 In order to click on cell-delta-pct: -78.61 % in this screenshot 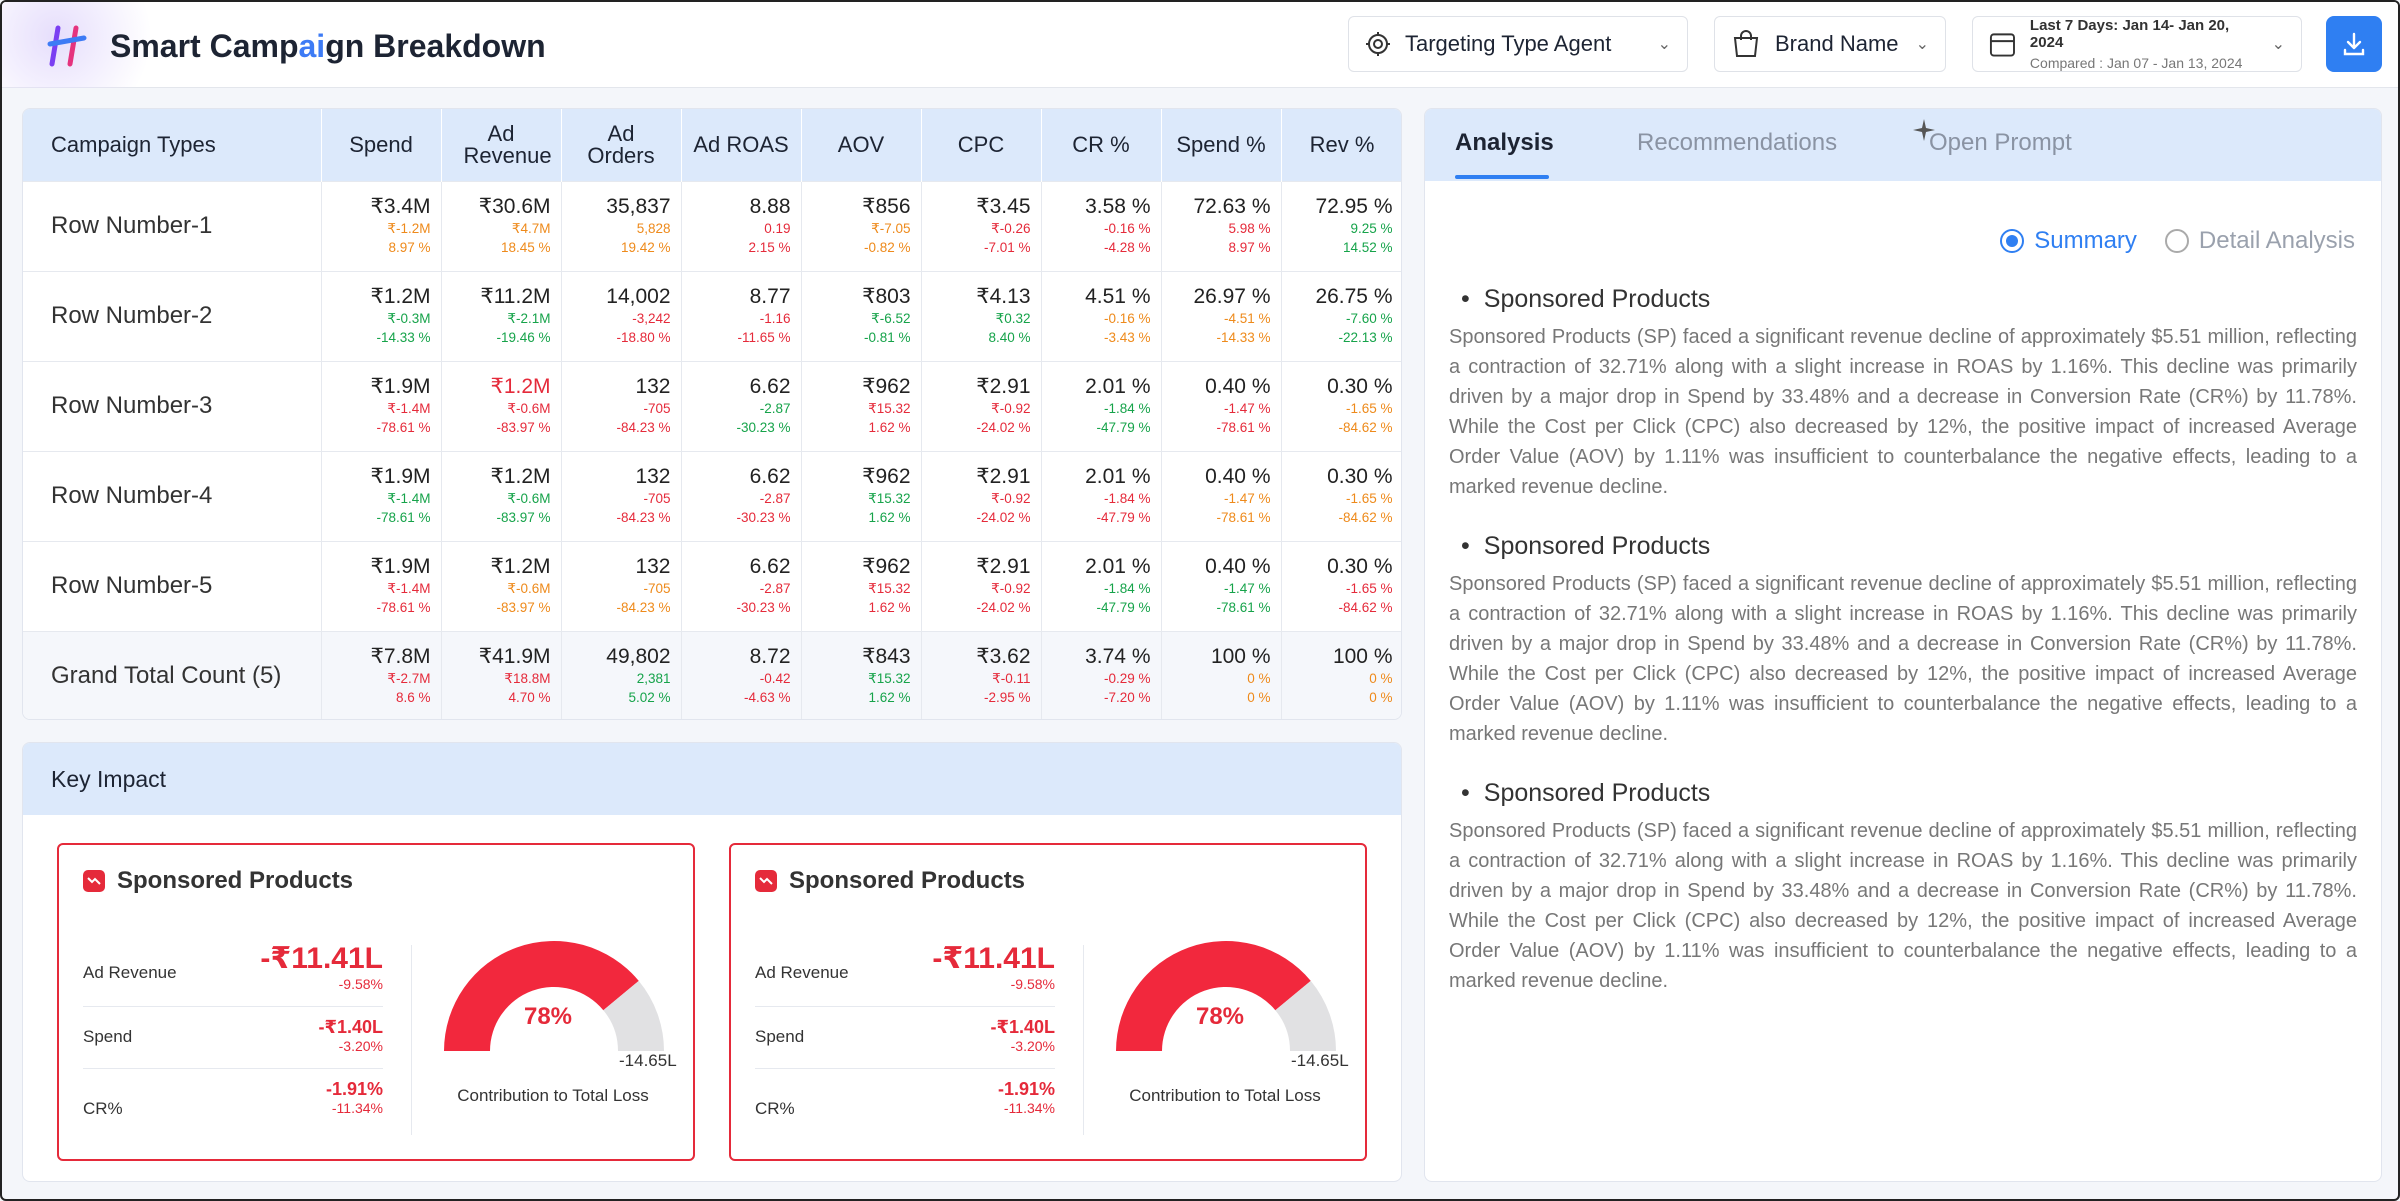, I will do `click(1243, 607)`.